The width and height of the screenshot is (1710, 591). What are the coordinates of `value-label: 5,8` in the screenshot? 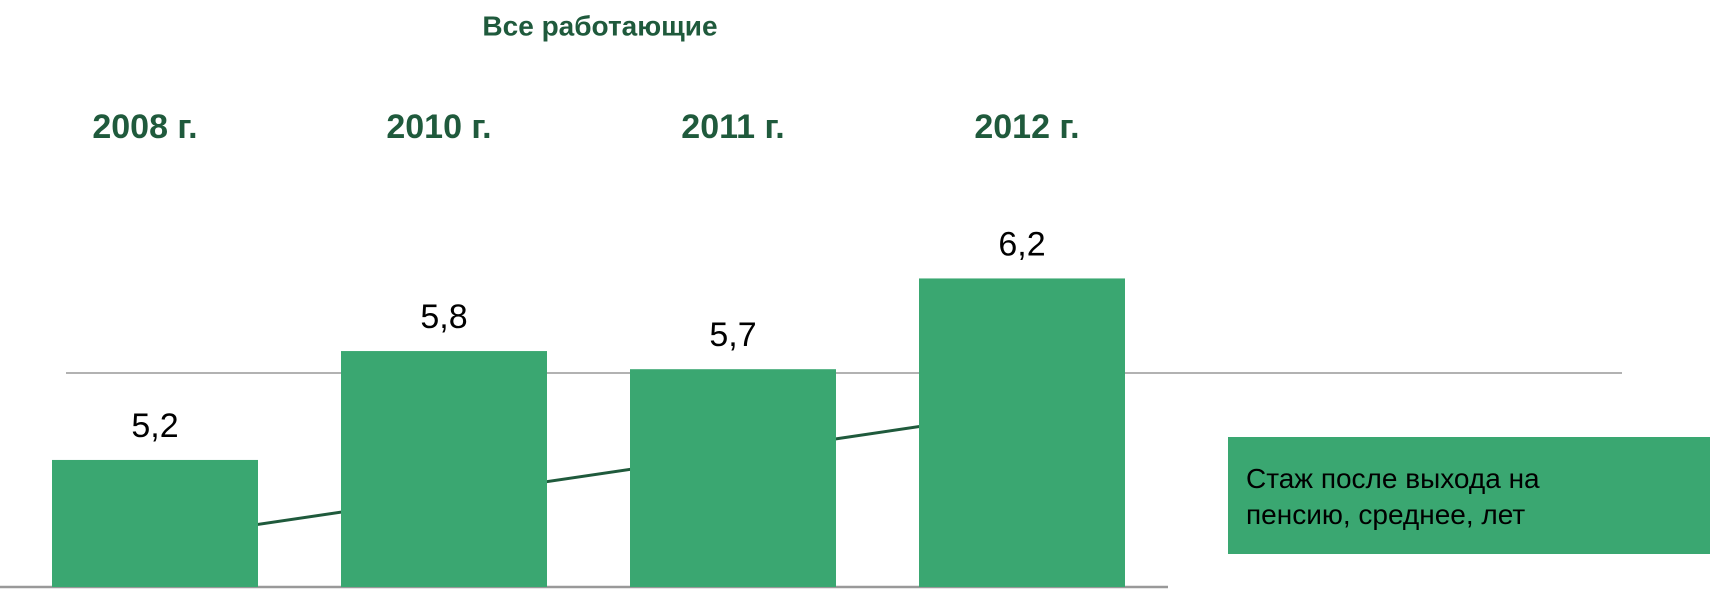 It's located at (443, 317).